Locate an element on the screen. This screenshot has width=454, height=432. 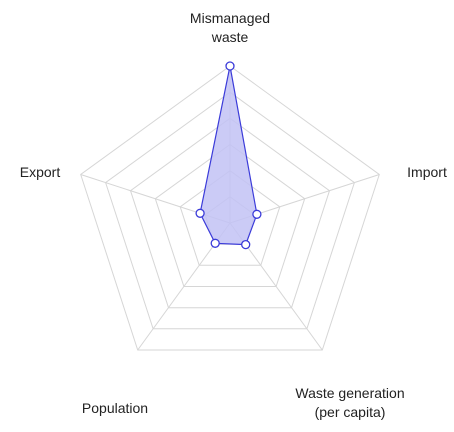
axis-label-0: Mismanaged waste is located at coordinates (230, 27).